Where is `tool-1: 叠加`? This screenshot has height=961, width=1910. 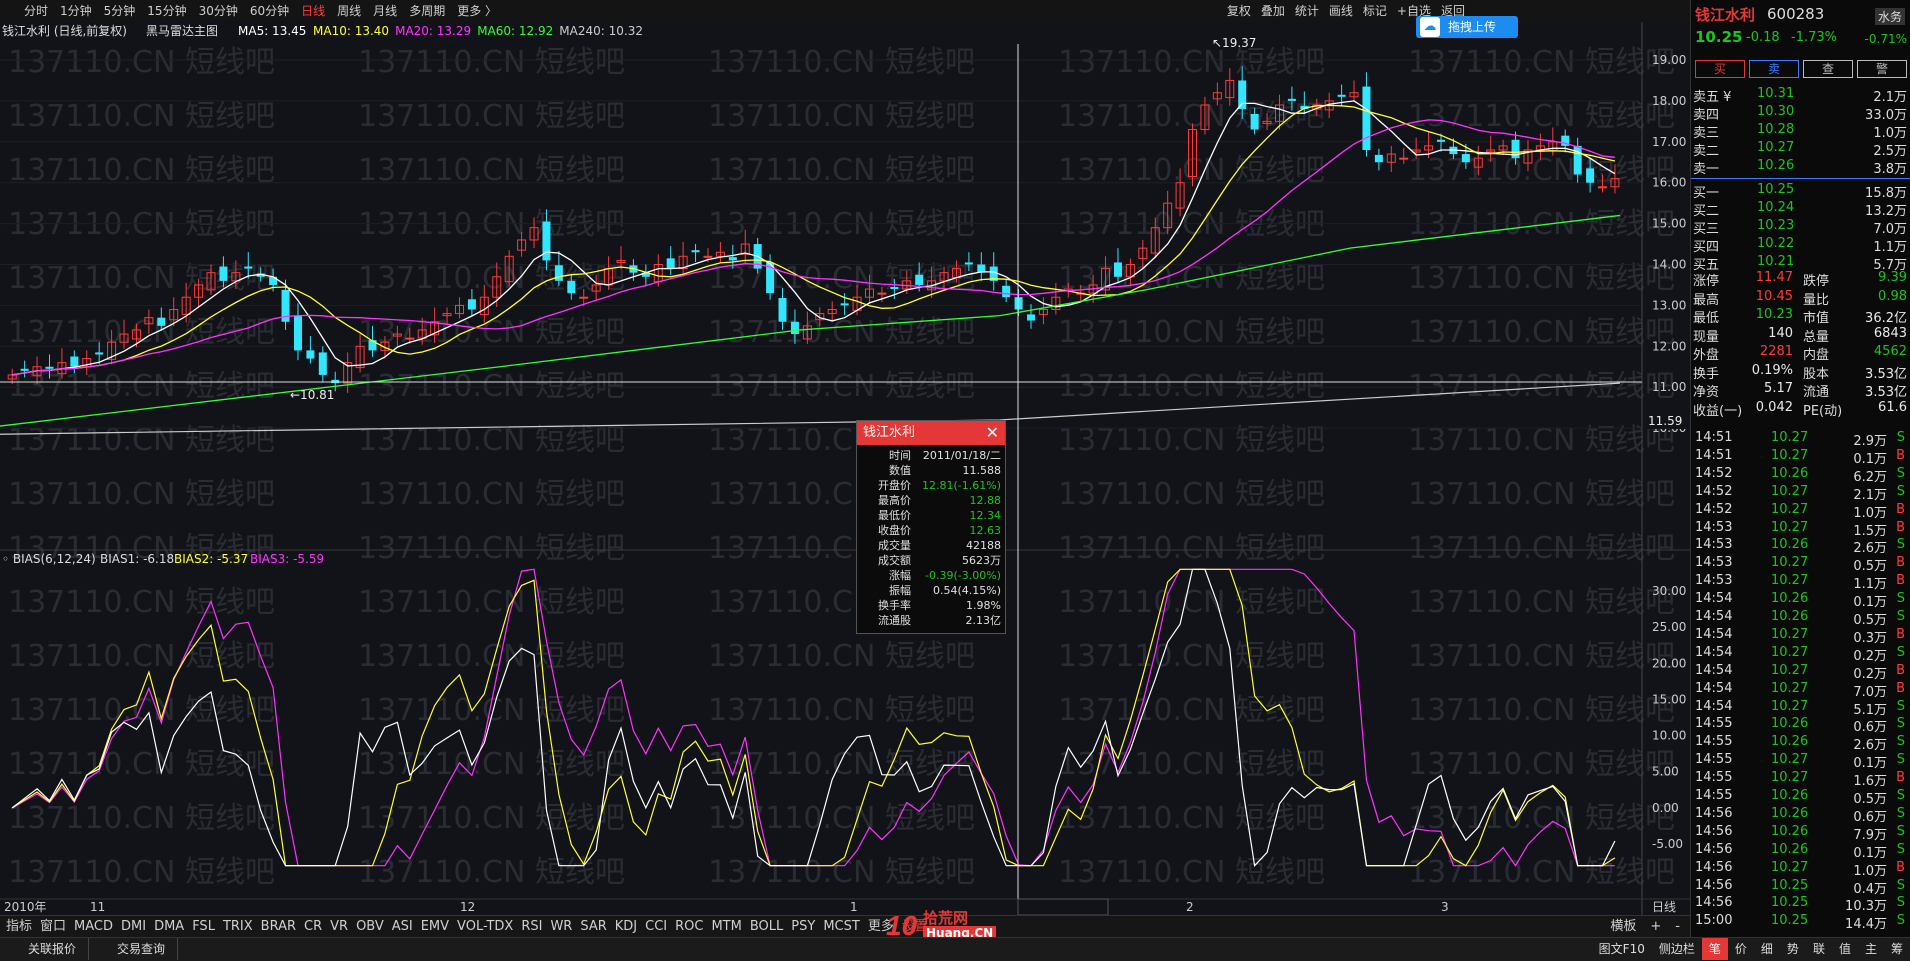
tool-1: 叠加 is located at coordinates (1272, 11).